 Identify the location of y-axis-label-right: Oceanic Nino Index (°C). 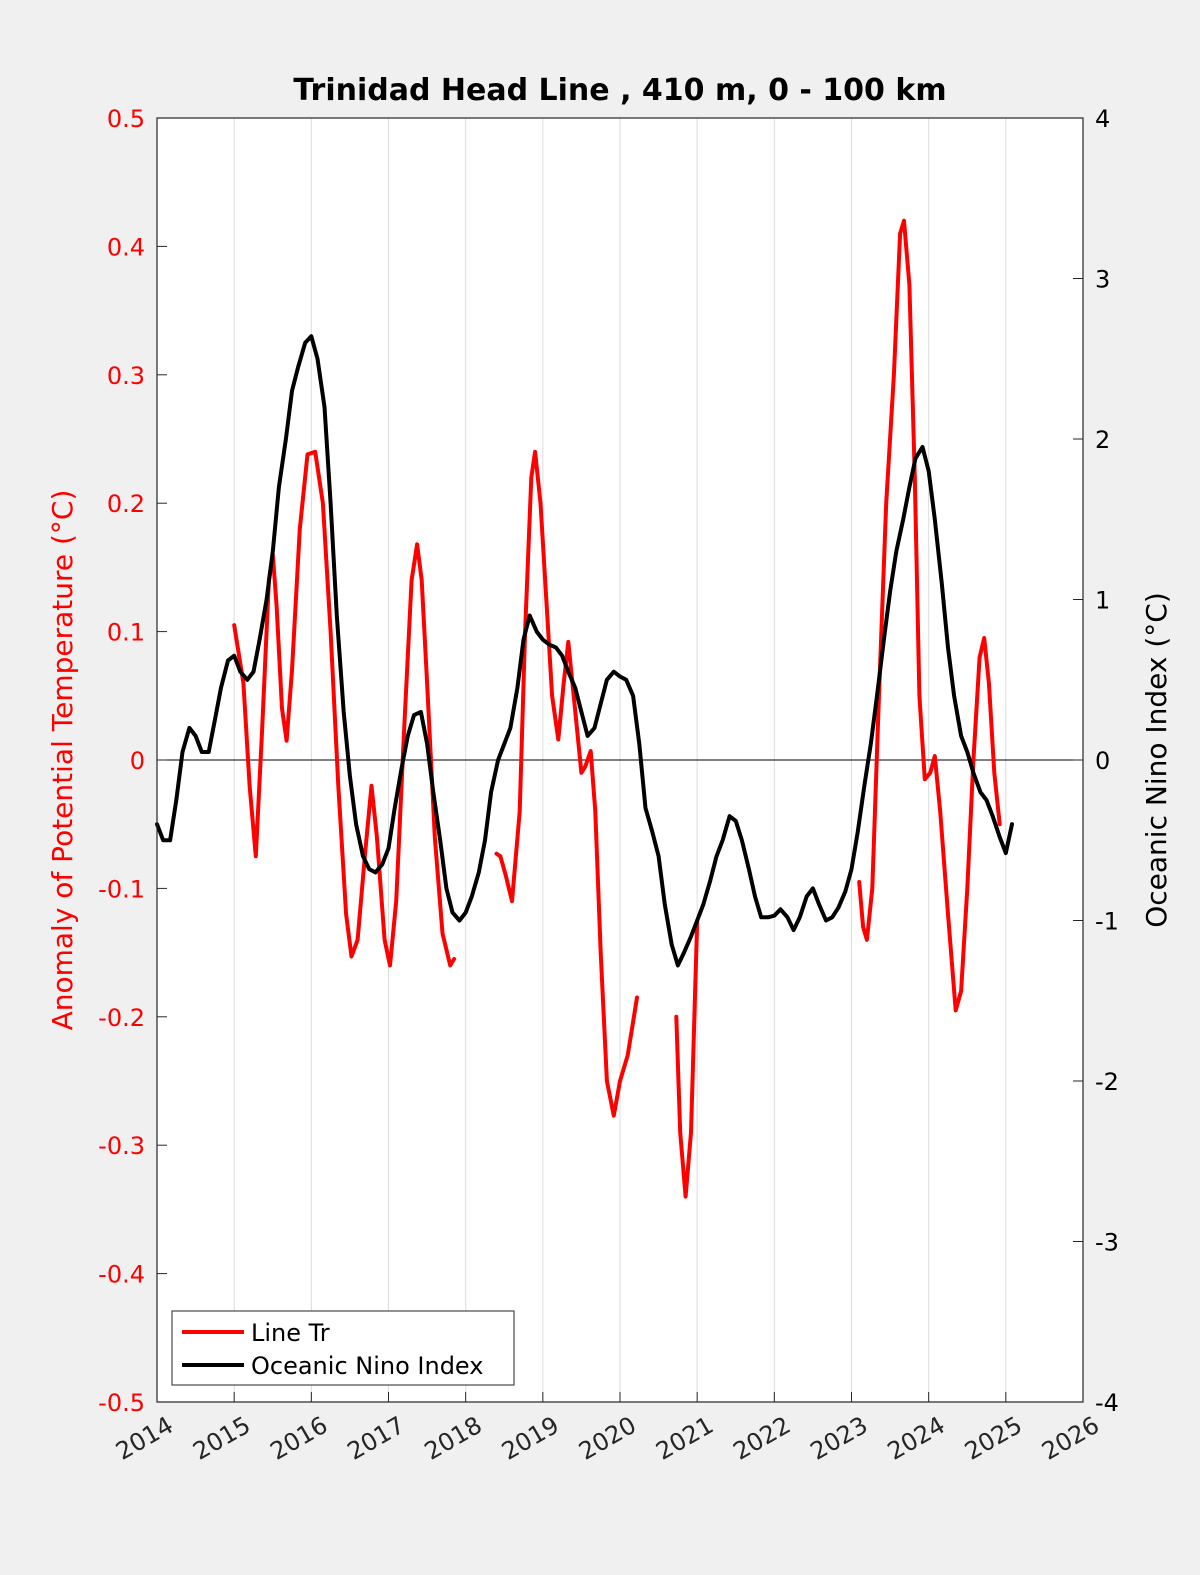
(1156, 760).